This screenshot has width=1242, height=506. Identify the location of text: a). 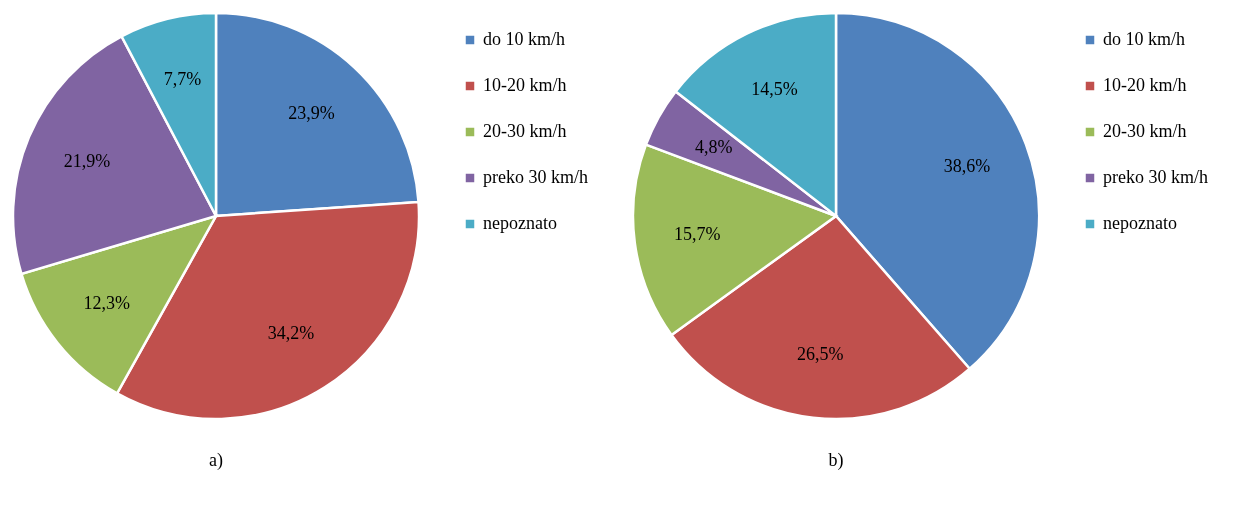
(216, 460).